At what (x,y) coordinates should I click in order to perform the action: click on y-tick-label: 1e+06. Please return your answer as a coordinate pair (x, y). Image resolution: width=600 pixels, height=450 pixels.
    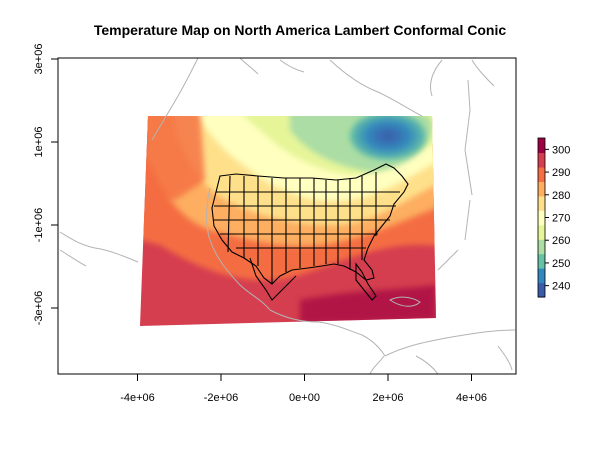
    Looking at the image, I should click on (39, 142).